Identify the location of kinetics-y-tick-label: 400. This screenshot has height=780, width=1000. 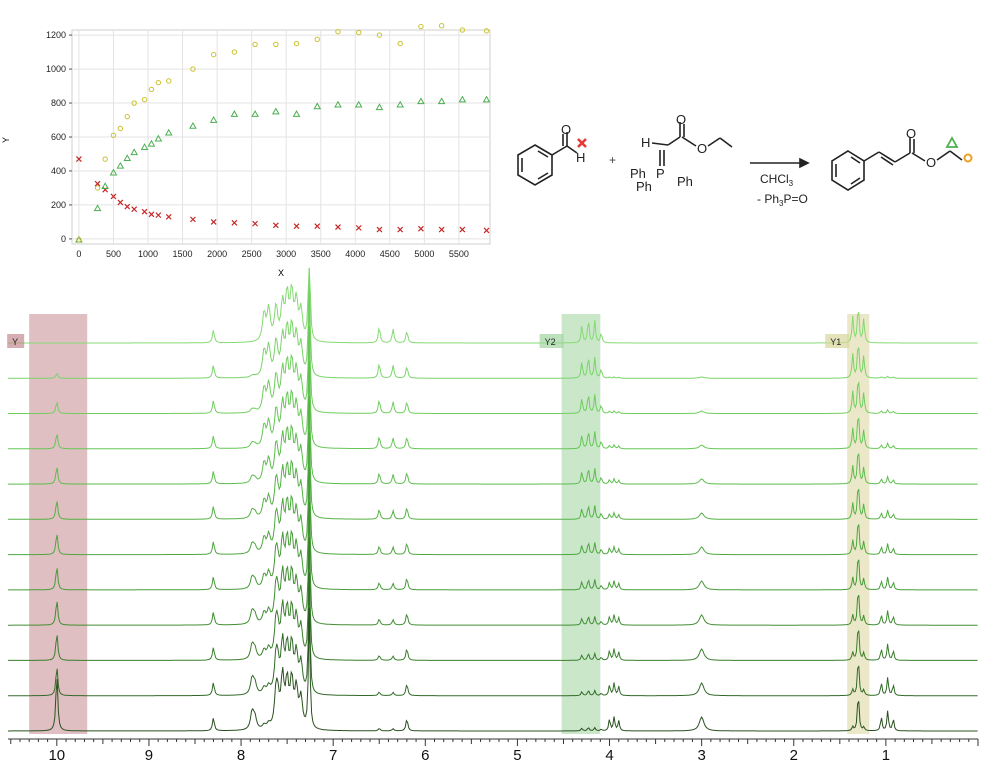
(58, 171).